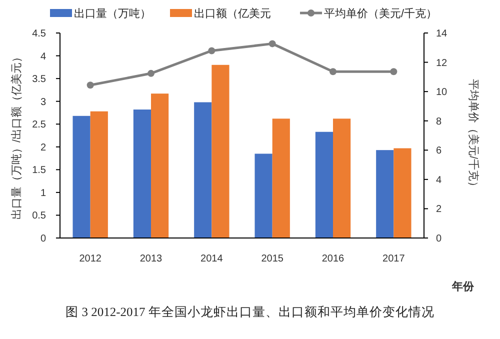 Image resolution: width=500 pixels, height=339 pixels. Describe the element at coordinates (39, 170) in the screenshot. I see `y-tick-label: 1.5` at that location.